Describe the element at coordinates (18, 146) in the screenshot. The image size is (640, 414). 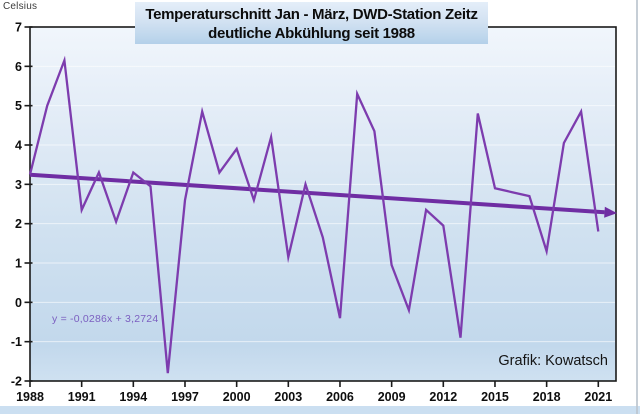
I see `y-axis-tick-label: 4` at that location.